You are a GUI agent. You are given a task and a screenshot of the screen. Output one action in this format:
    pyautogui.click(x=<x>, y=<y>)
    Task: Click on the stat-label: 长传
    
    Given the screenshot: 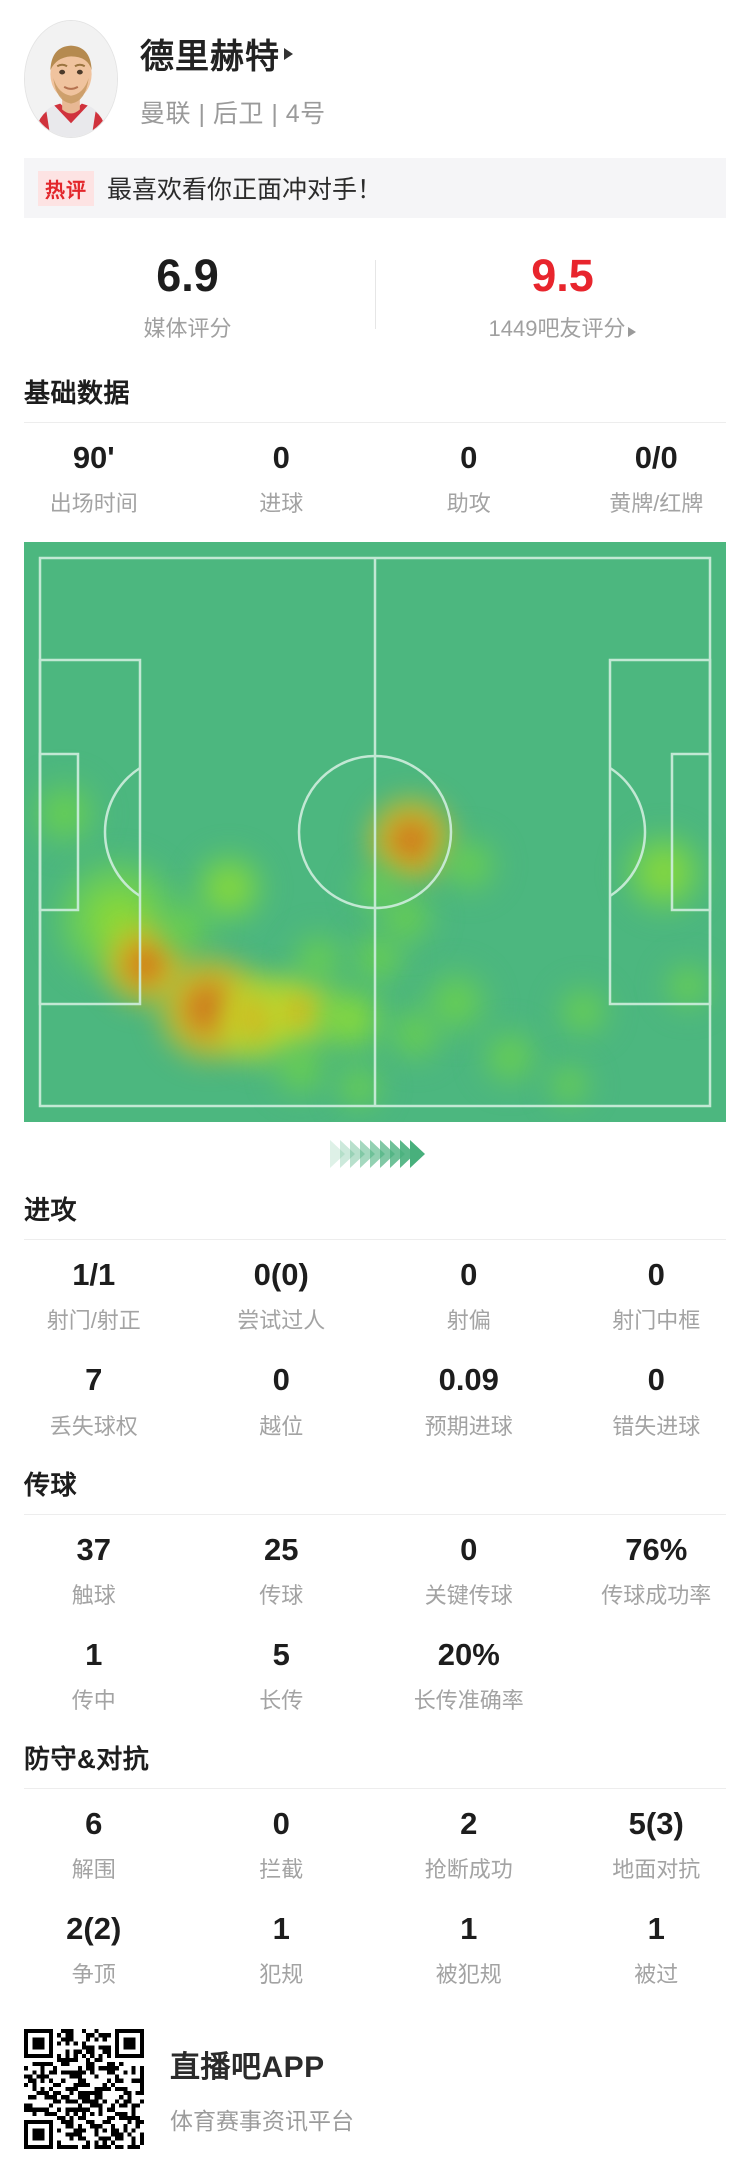 What is the action you would take?
    pyautogui.click(x=282, y=1699)
    